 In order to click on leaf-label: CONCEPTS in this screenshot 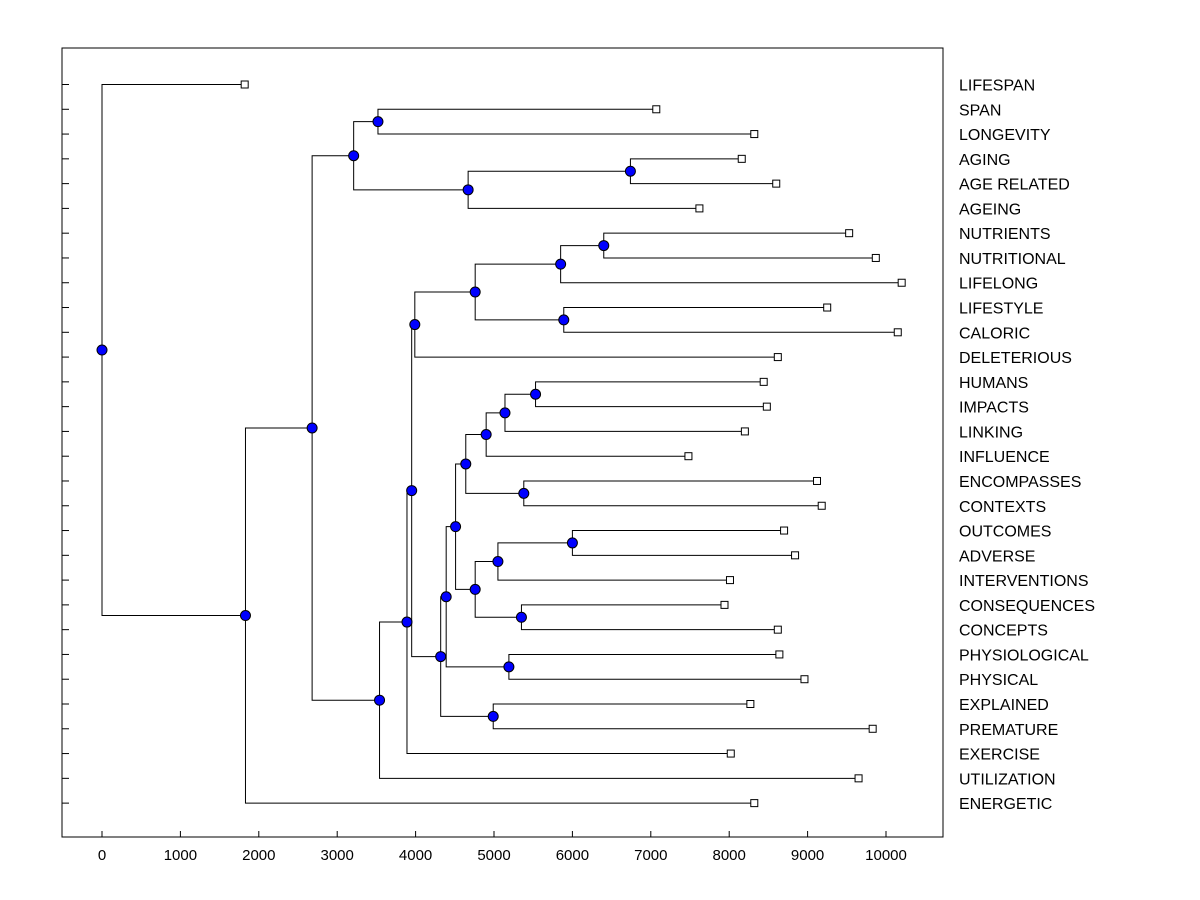, I will do `click(1003, 631)`.